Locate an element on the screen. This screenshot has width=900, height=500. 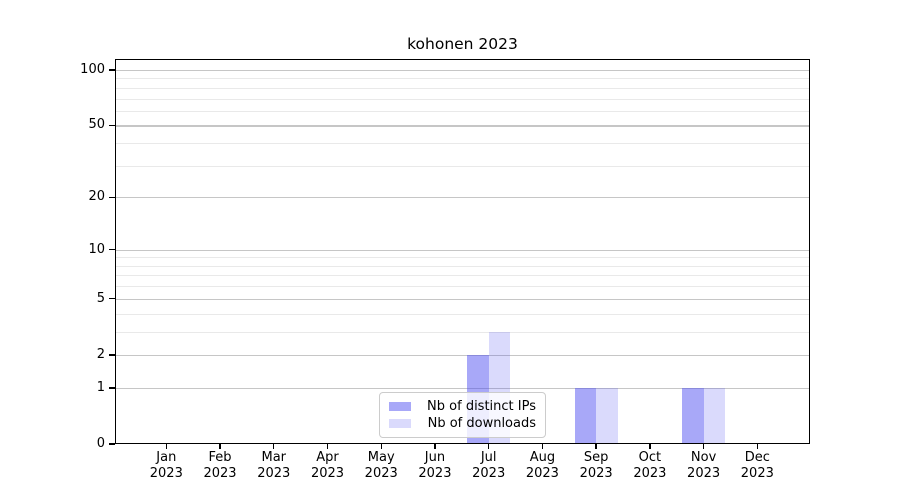
x-tick-label: May 2023 is located at coordinates (381, 465).